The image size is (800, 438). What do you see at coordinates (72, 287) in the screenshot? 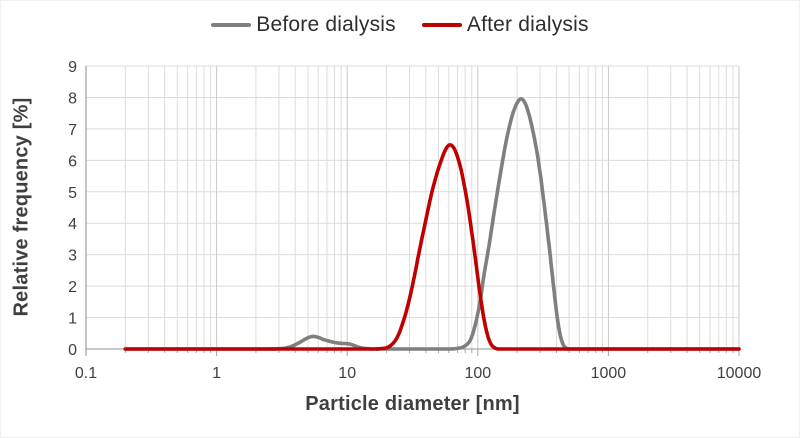
I see `y-tick-label: 2` at bounding box center [72, 287].